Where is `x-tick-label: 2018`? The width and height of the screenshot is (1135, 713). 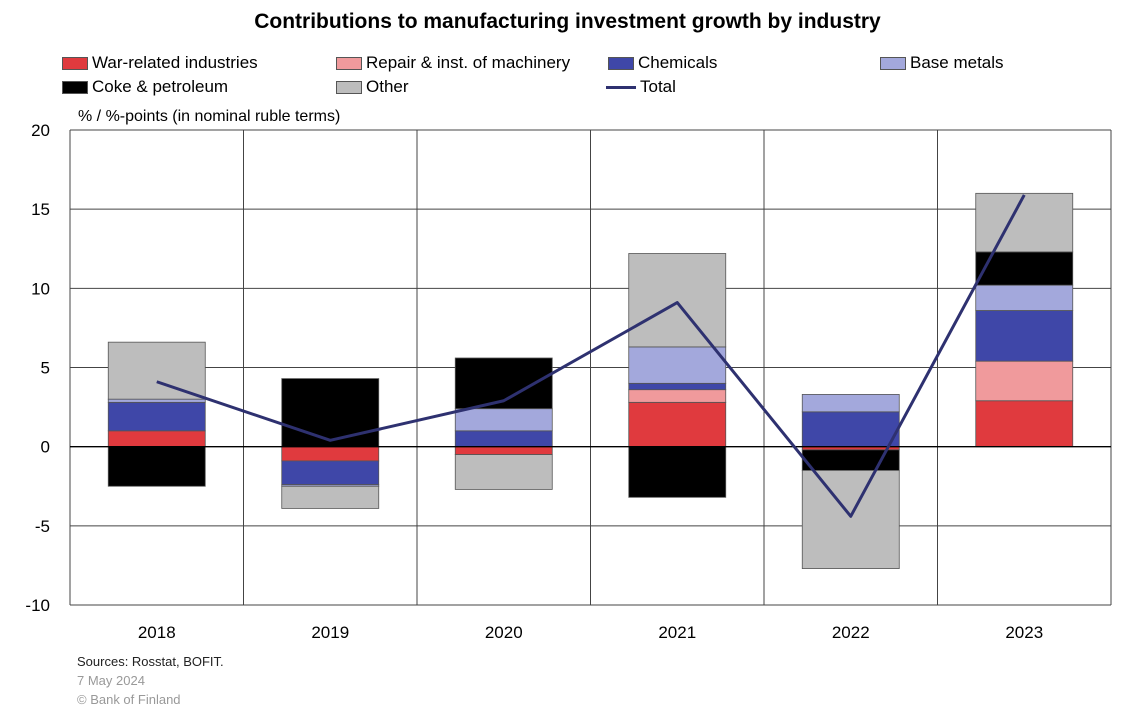 x-tick-label: 2018 is located at coordinates (157, 632).